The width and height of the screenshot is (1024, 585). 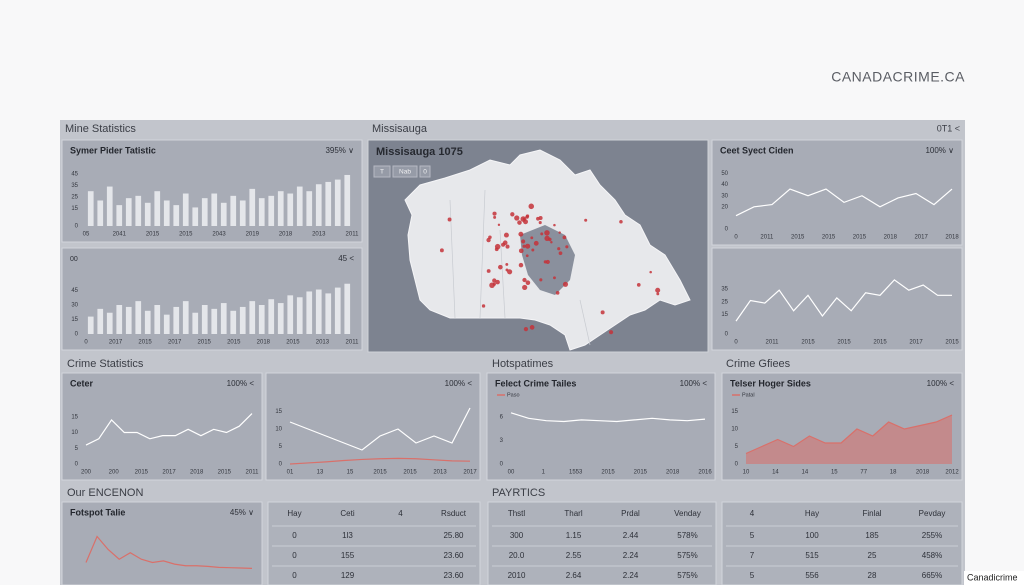 What do you see at coordinates (74, 306) in the screenshot?
I see `y-tick-label: 30` at bounding box center [74, 306].